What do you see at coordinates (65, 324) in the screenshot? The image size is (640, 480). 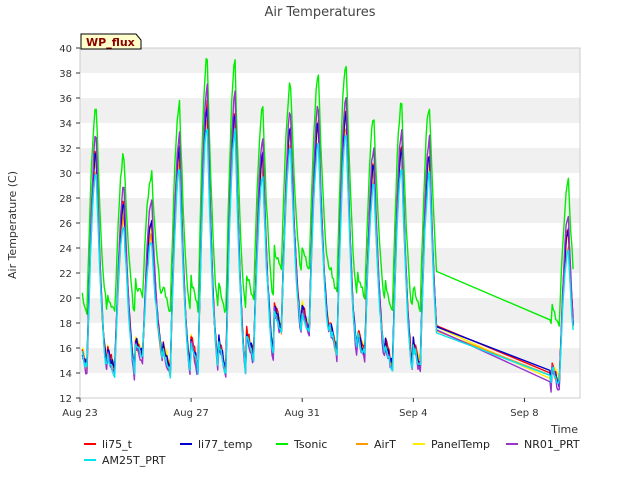 I see `y-tick-label: 18` at bounding box center [65, 324].